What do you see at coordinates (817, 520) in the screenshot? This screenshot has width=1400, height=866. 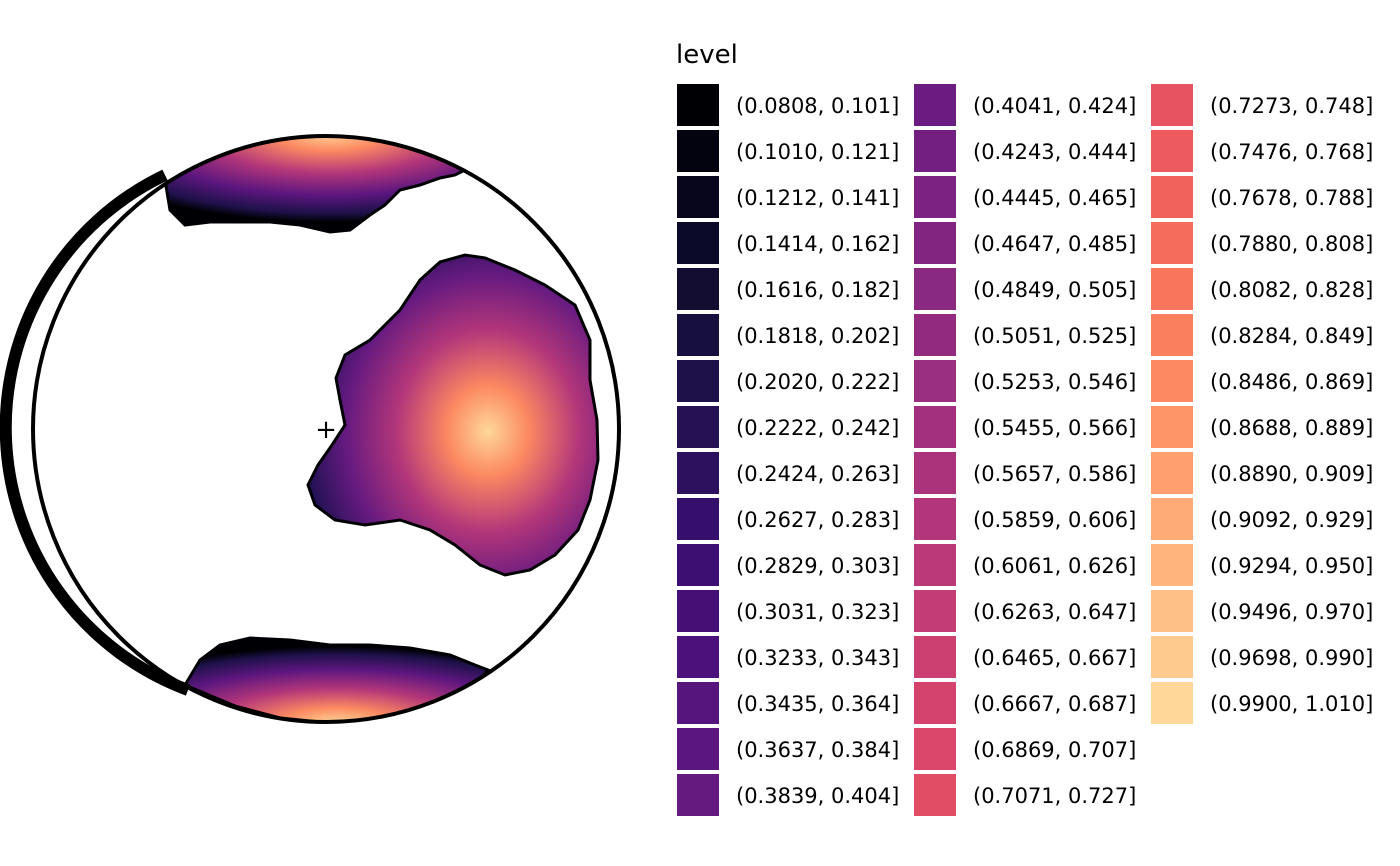 I see `legend-label: (0.2627, 0.283]` at bounding box center [817, 520].